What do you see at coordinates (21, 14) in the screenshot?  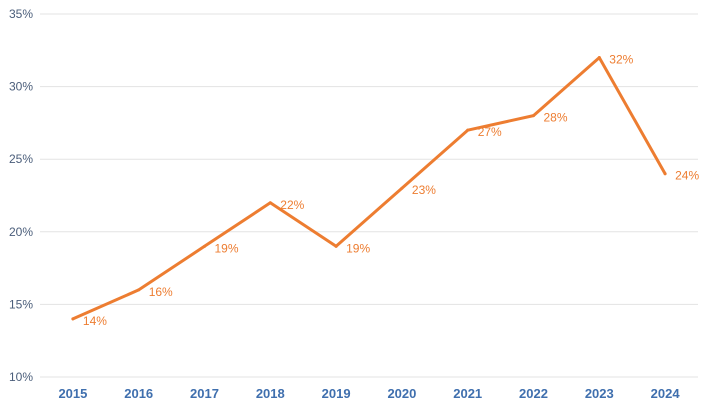 I see `y-tick-label: 35%` at bounding box center [21, 14].